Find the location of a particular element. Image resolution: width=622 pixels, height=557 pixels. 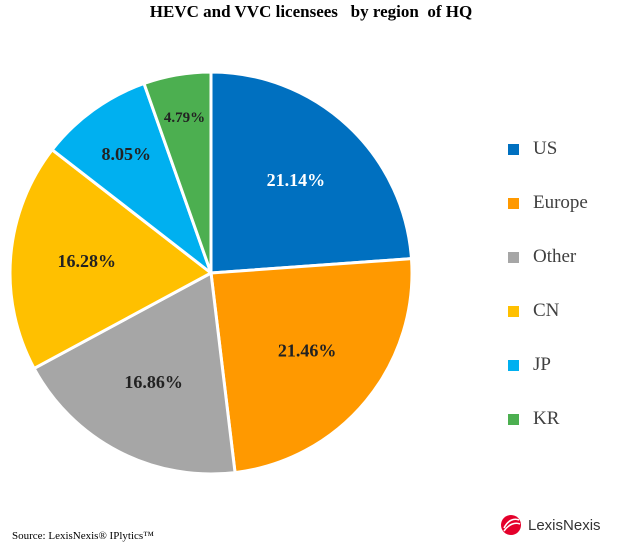

legend-swatch-cn is located at coordinates (513, 311).